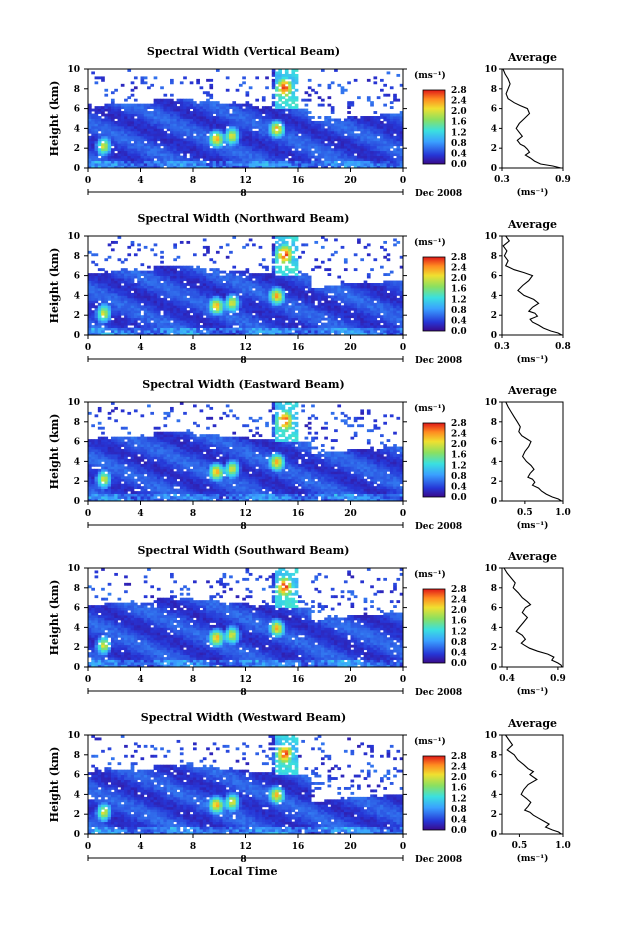 The width and height of the screenshot is (624, 929). I want to click on average-y-tick-label: 0, so click(494, 169).